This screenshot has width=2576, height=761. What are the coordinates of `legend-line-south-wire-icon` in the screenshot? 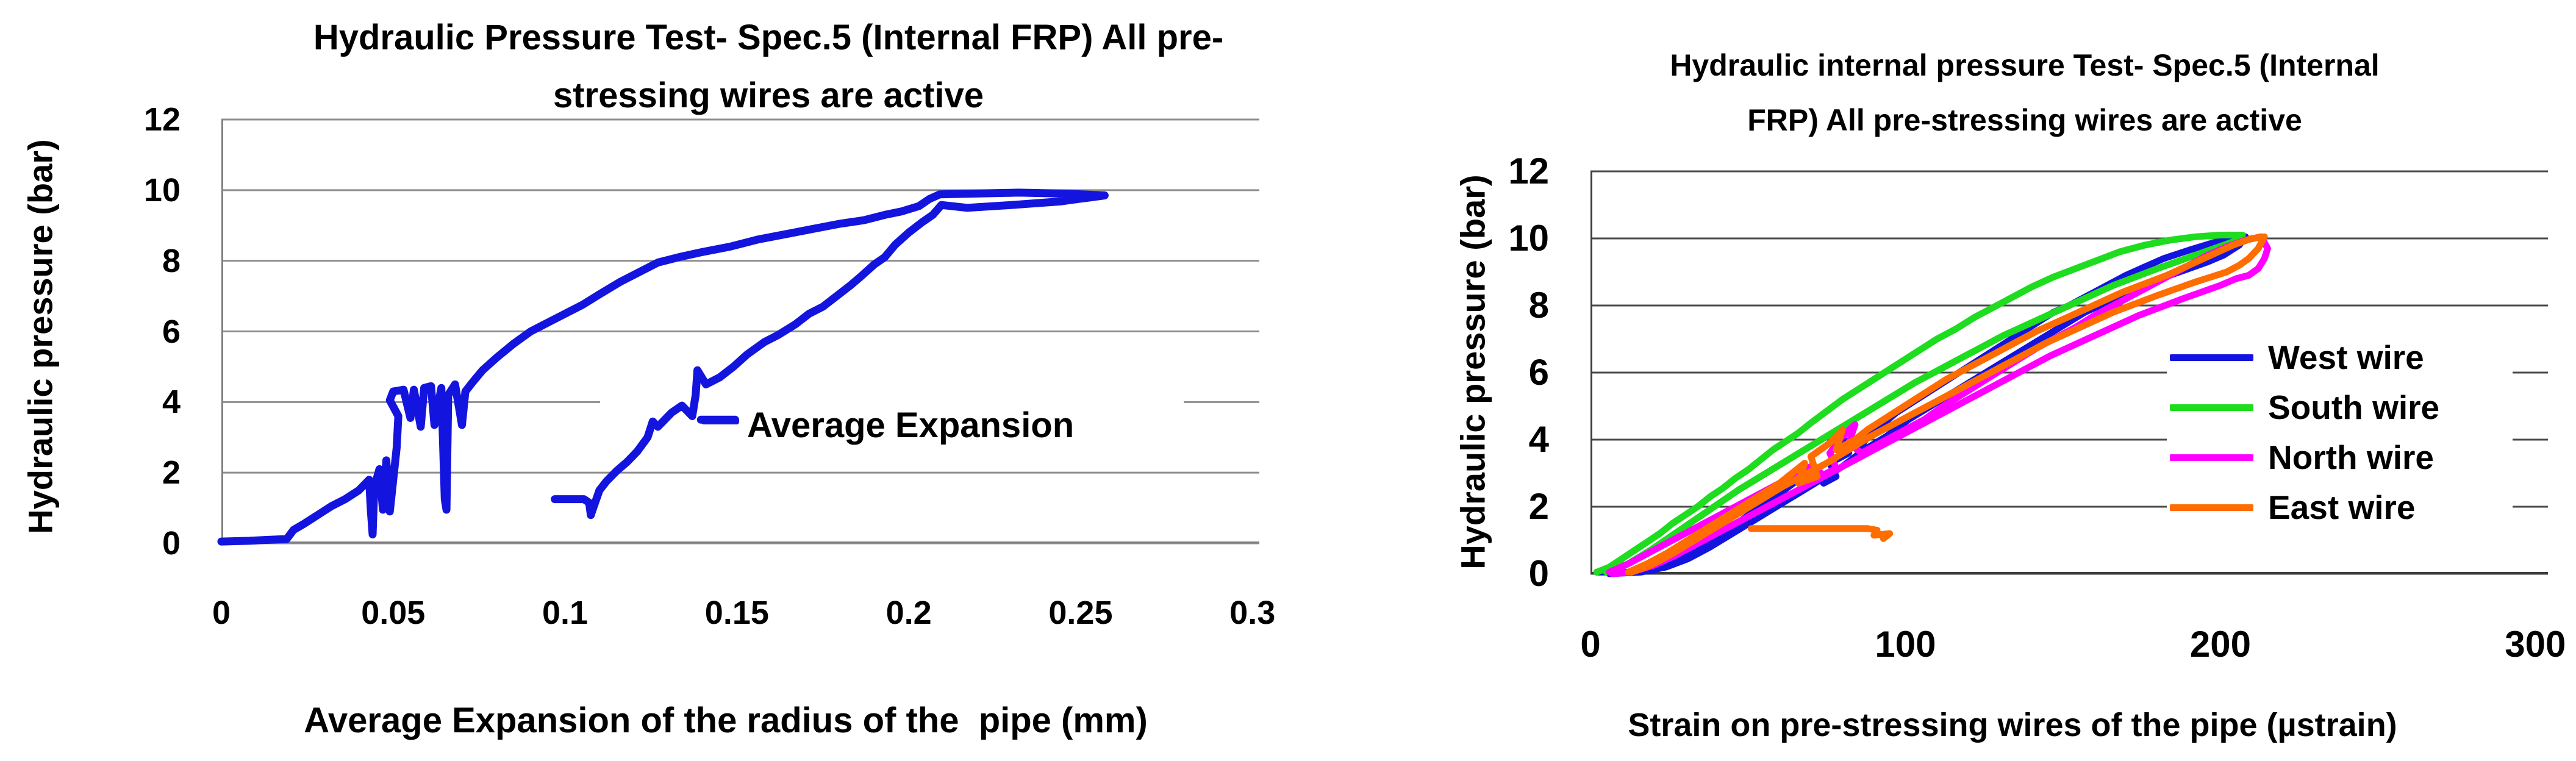 It's located at (2211, 407).